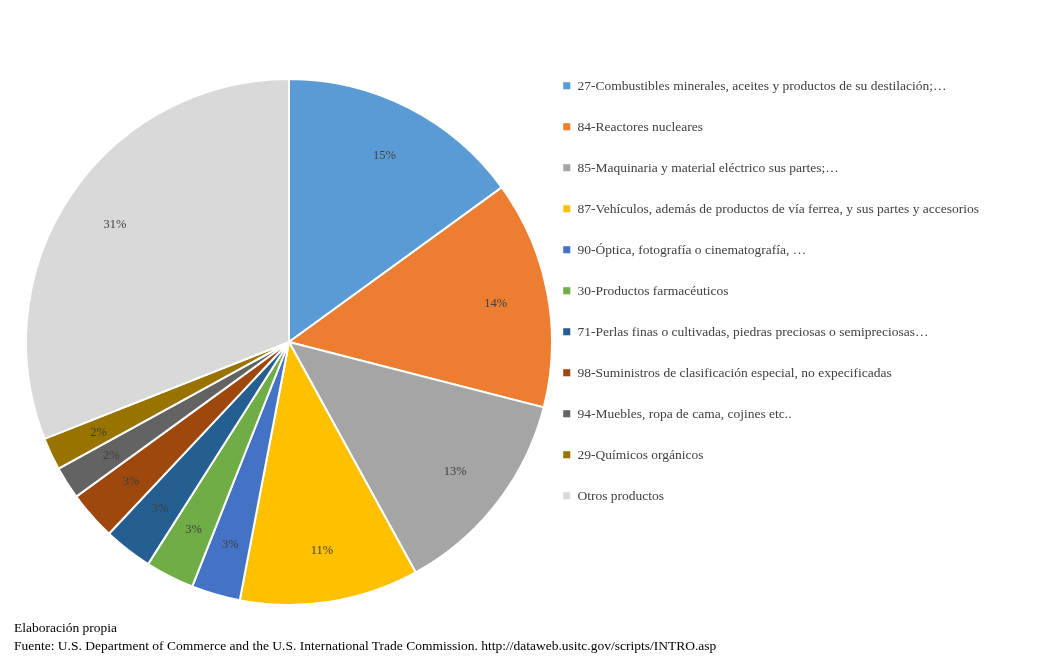 Image resolution: width=1041 pixels, height=666 pixels. I want to click on data-label: 31%, so click(115, 223).